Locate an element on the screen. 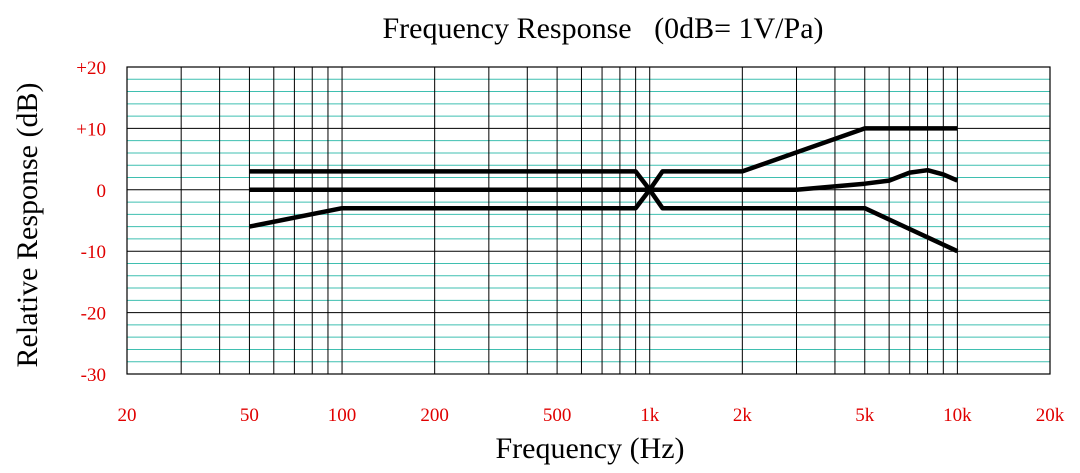 The image size is (1080, 473). x-tick-label: 10k is located at coordinates (957, 415).